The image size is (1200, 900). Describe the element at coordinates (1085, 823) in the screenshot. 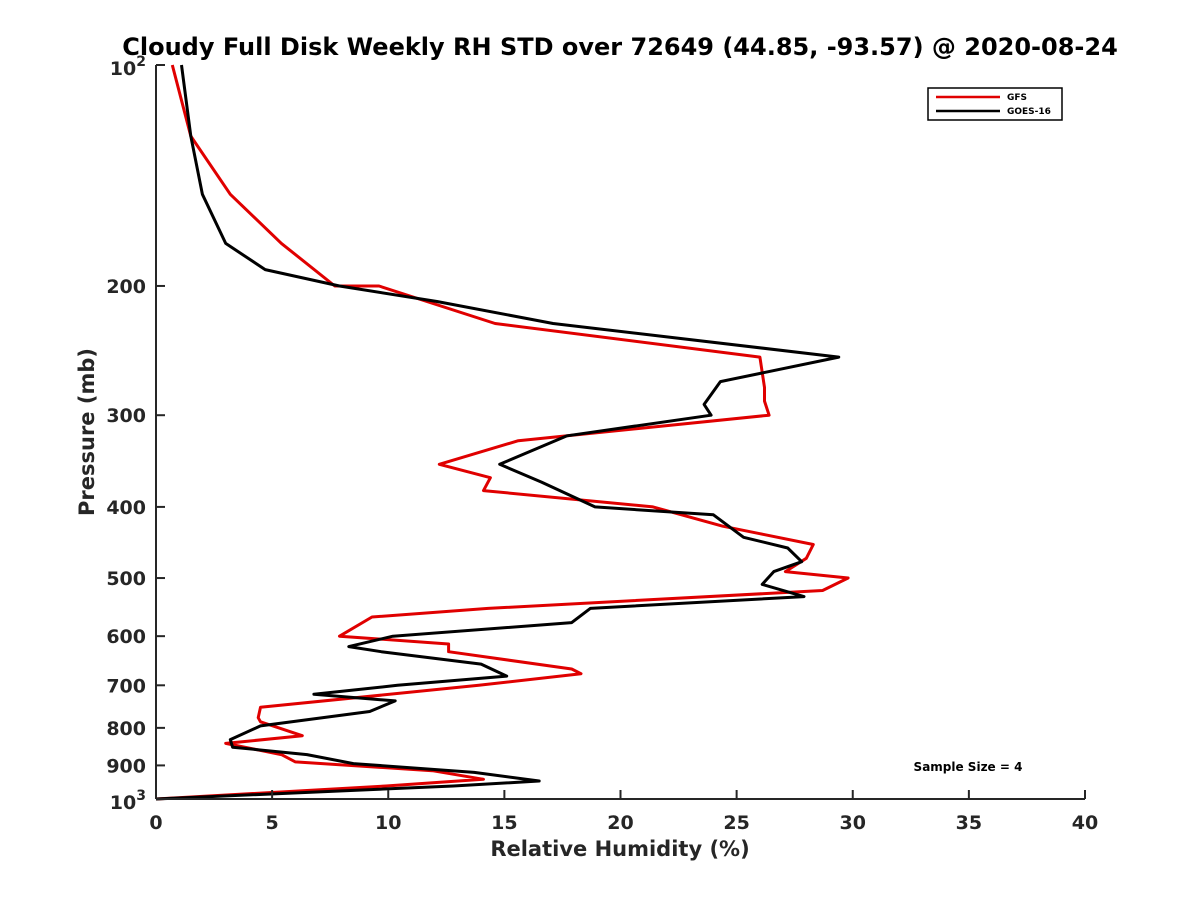

I see `x-tick-label: 40` at that location.